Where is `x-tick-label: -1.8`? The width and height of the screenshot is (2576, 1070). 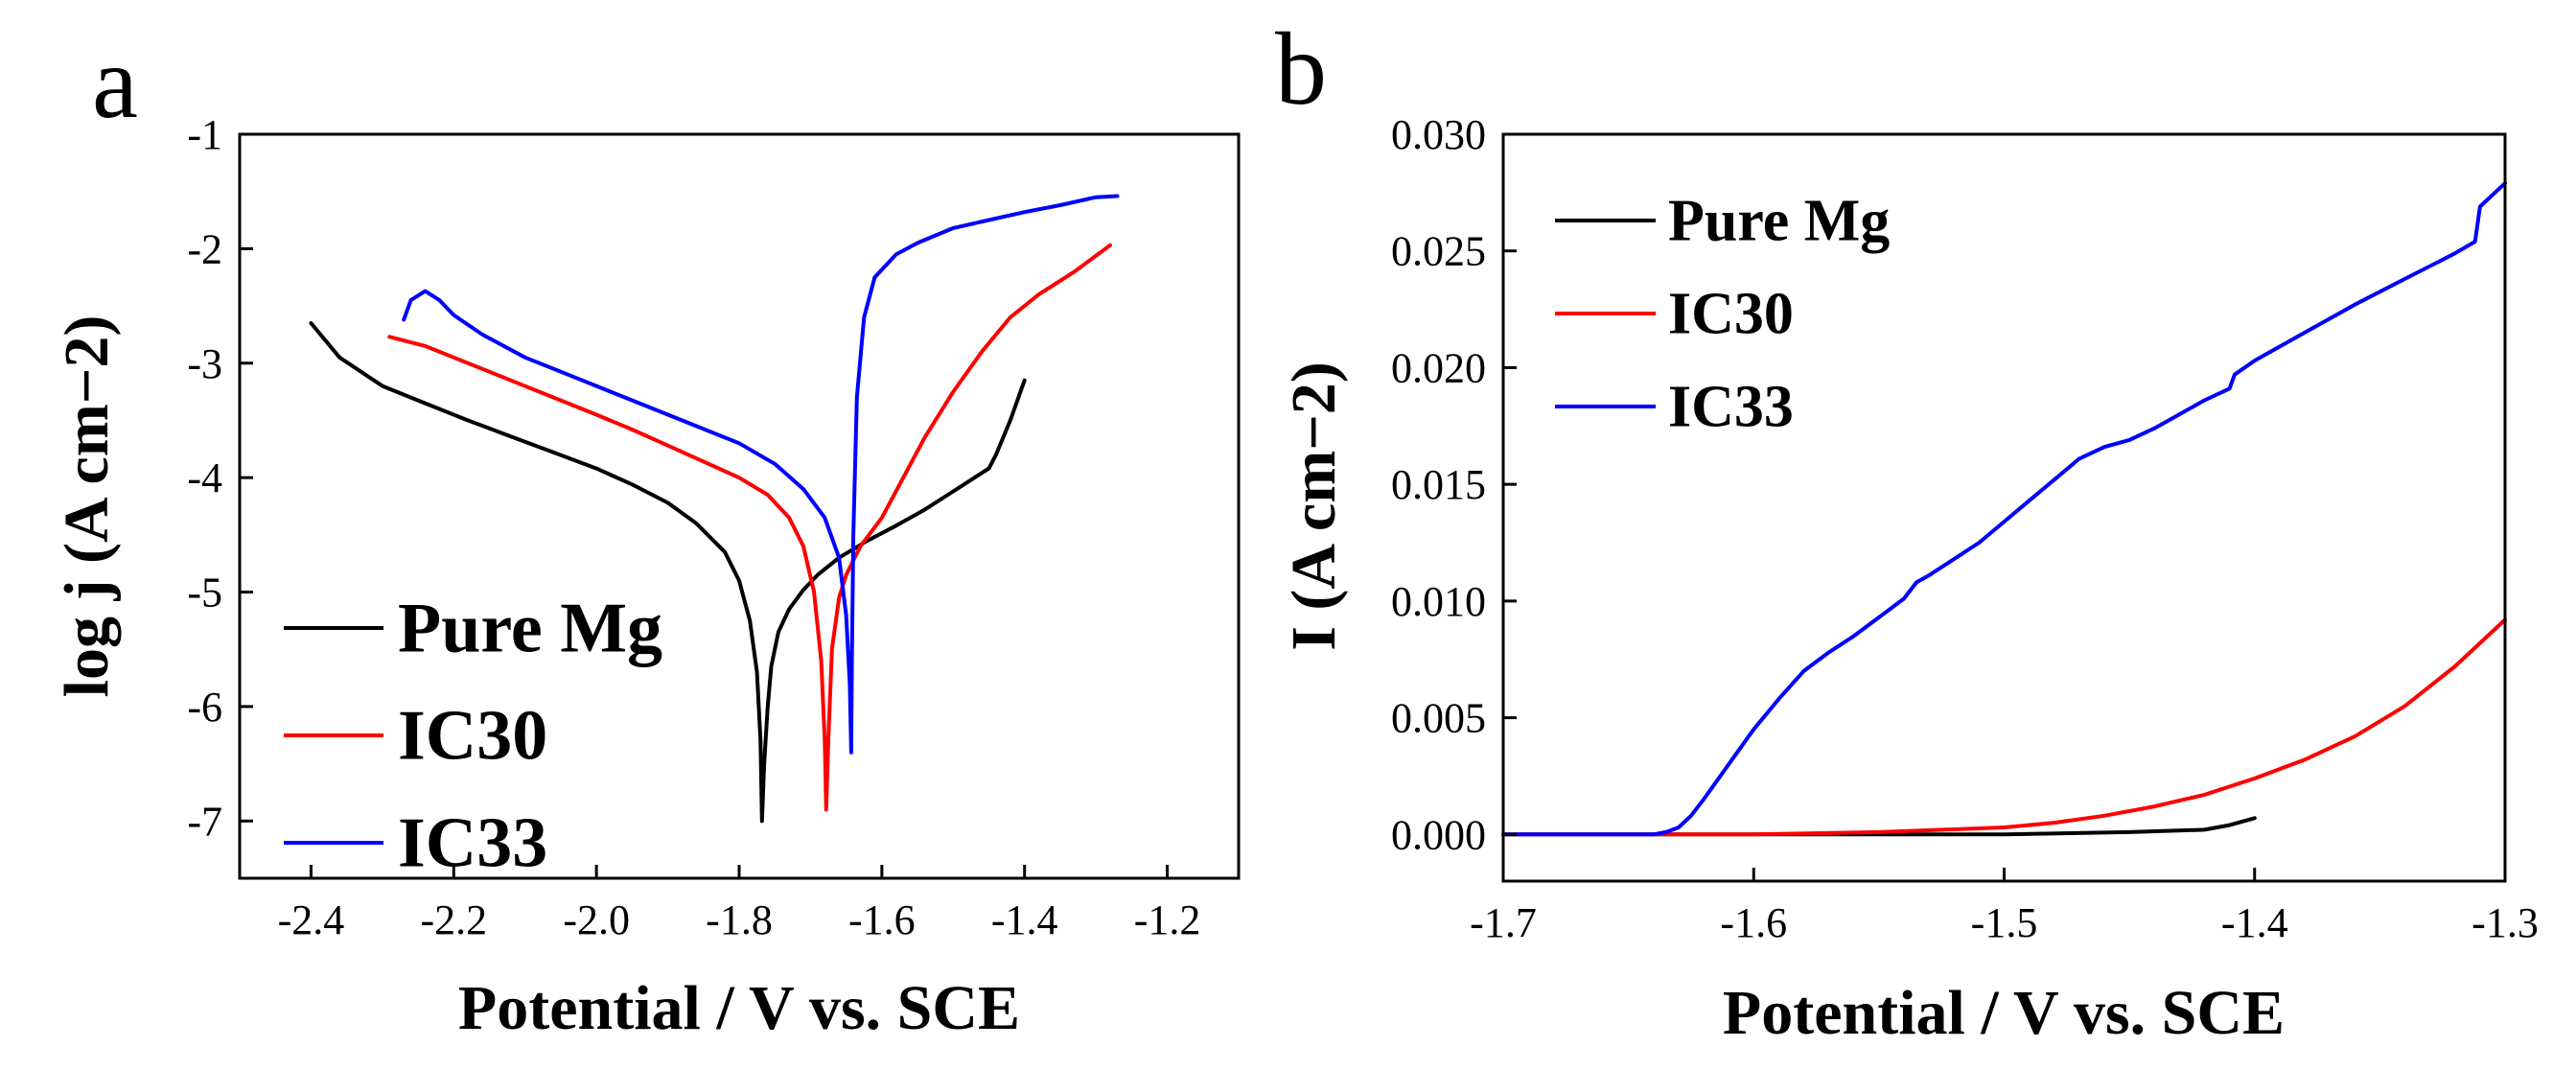 x-tick-label: -1.8 is located at coordinates (739, 919).